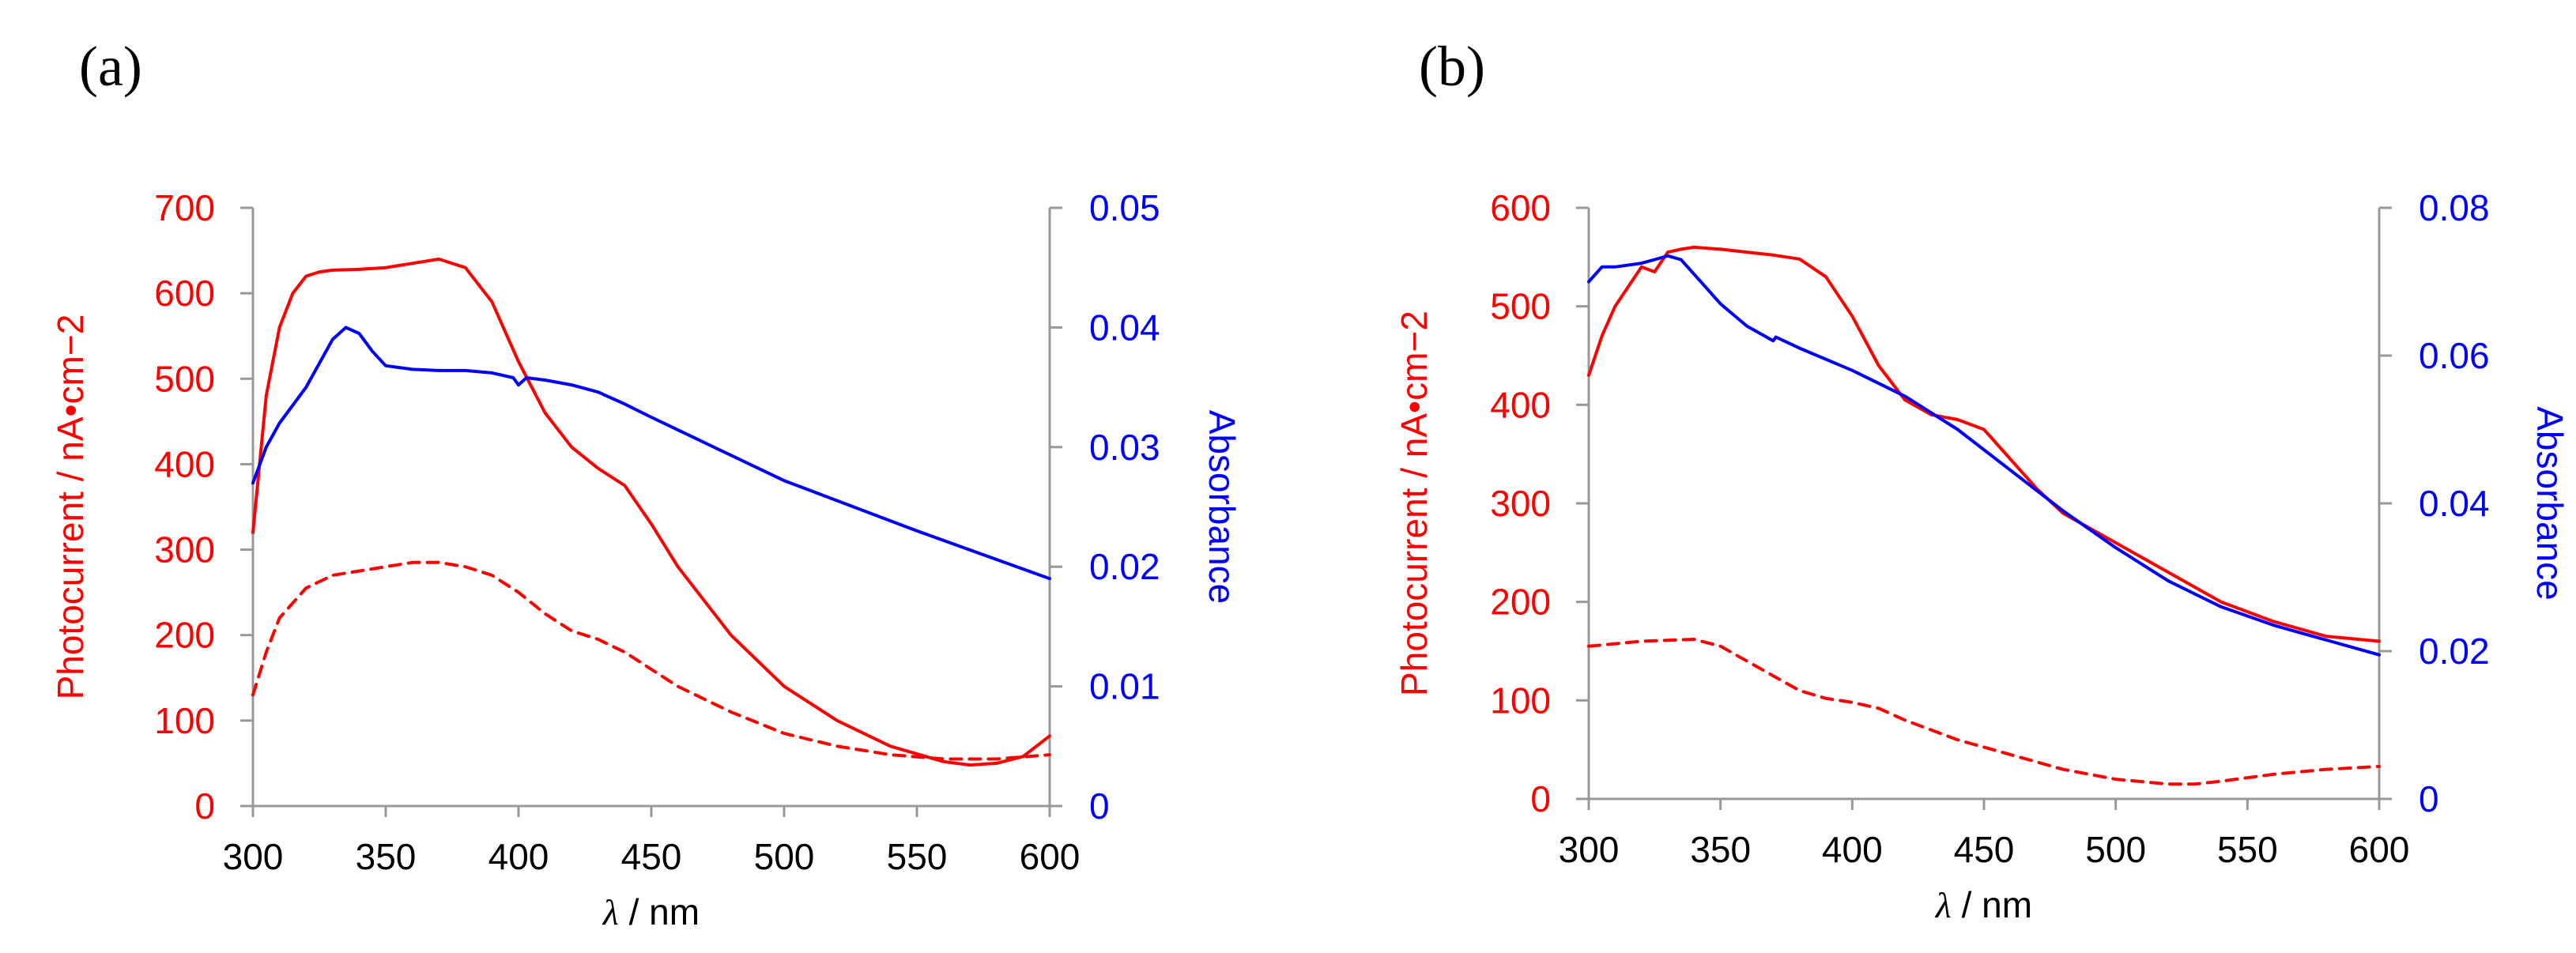 This screenshot has width=2576, height=953. I want to click on right-y-tick-label: 0.01, so click(1124, 686).